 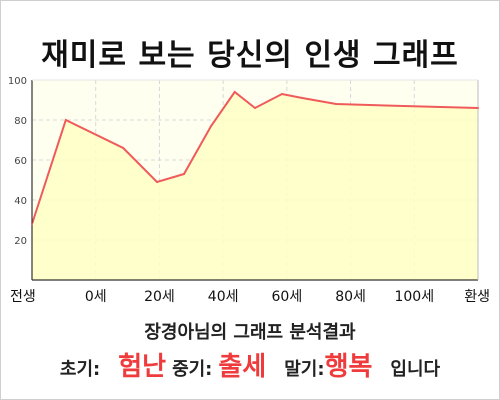 I want to click on x-tick-labels: 전생 0세 20세 40세 60세 80세 100세 환생, so click(x=250, y=297).